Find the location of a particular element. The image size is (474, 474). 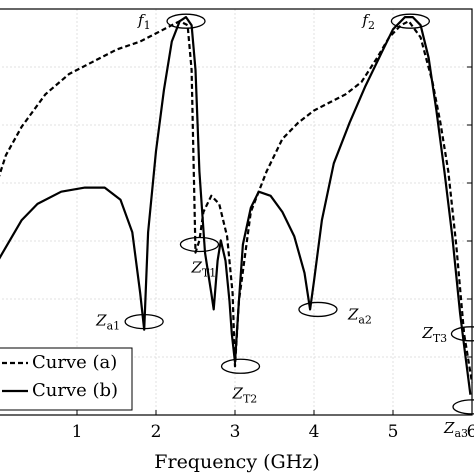

annotation-label: Za3 is located at coordinates (455, 429).